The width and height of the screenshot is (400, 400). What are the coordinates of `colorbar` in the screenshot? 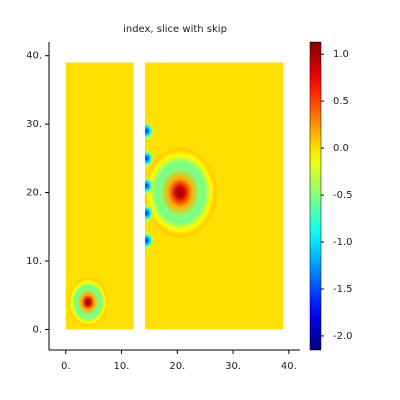 It's located at (315, 196).